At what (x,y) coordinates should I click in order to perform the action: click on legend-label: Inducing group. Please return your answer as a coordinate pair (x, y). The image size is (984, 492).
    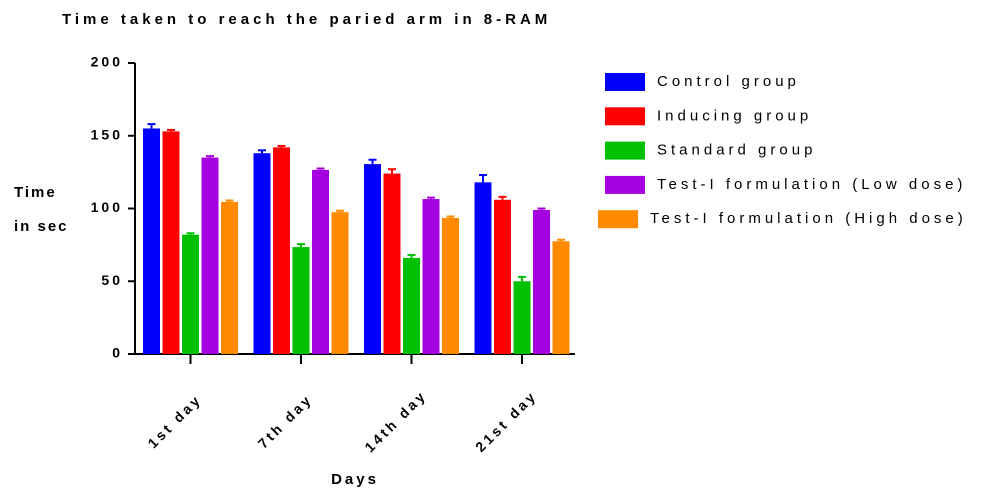
    Looking at the image, I should click on (734, 115).